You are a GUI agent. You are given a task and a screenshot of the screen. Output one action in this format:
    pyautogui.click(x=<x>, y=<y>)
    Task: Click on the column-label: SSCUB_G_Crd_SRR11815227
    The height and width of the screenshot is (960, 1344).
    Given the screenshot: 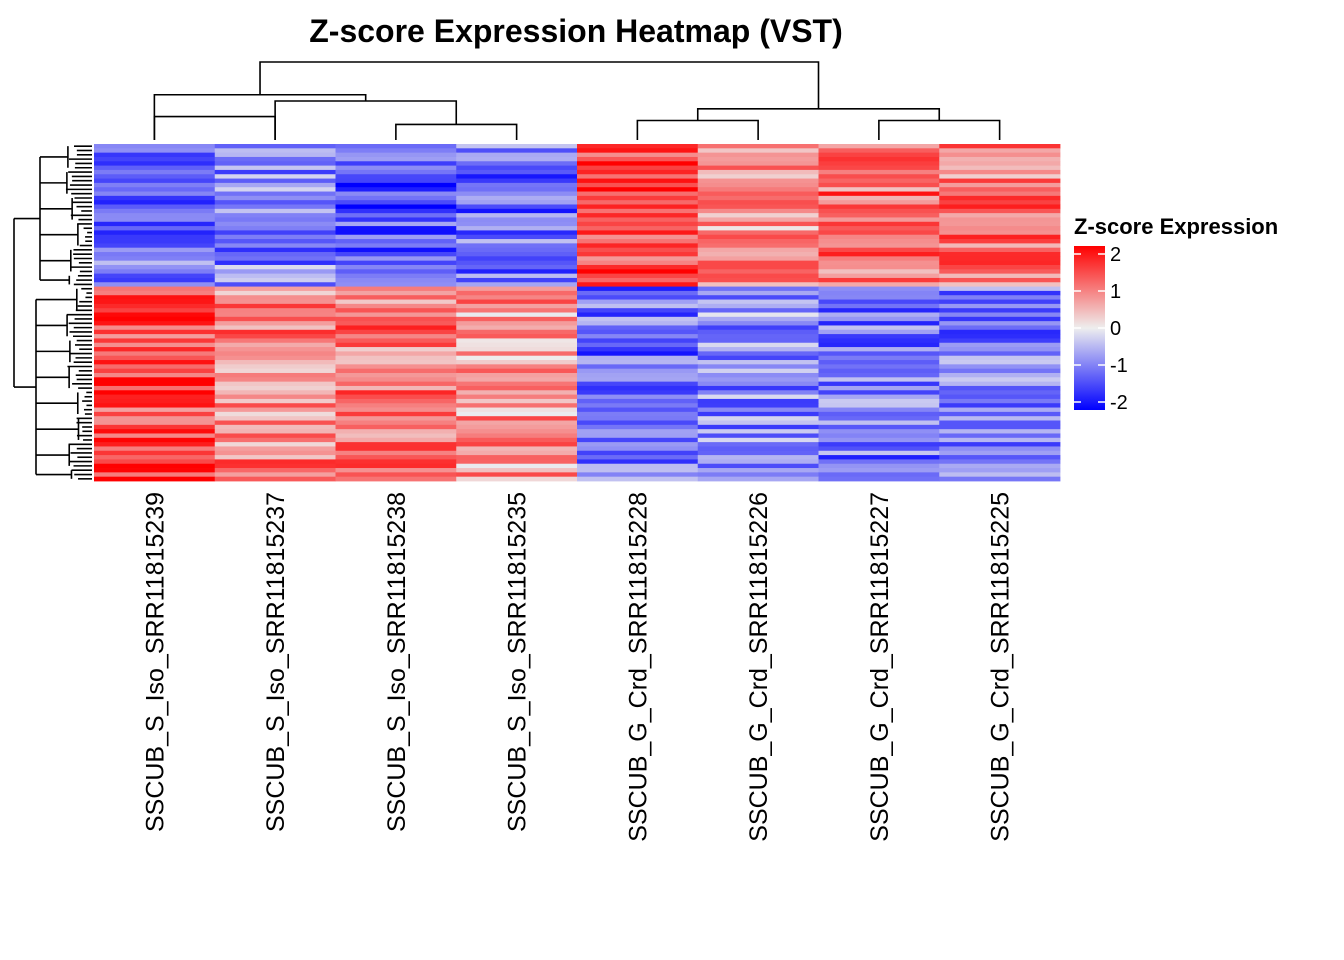 What is the action you would take?
    pyautogui.click(x=880, y=667)
    